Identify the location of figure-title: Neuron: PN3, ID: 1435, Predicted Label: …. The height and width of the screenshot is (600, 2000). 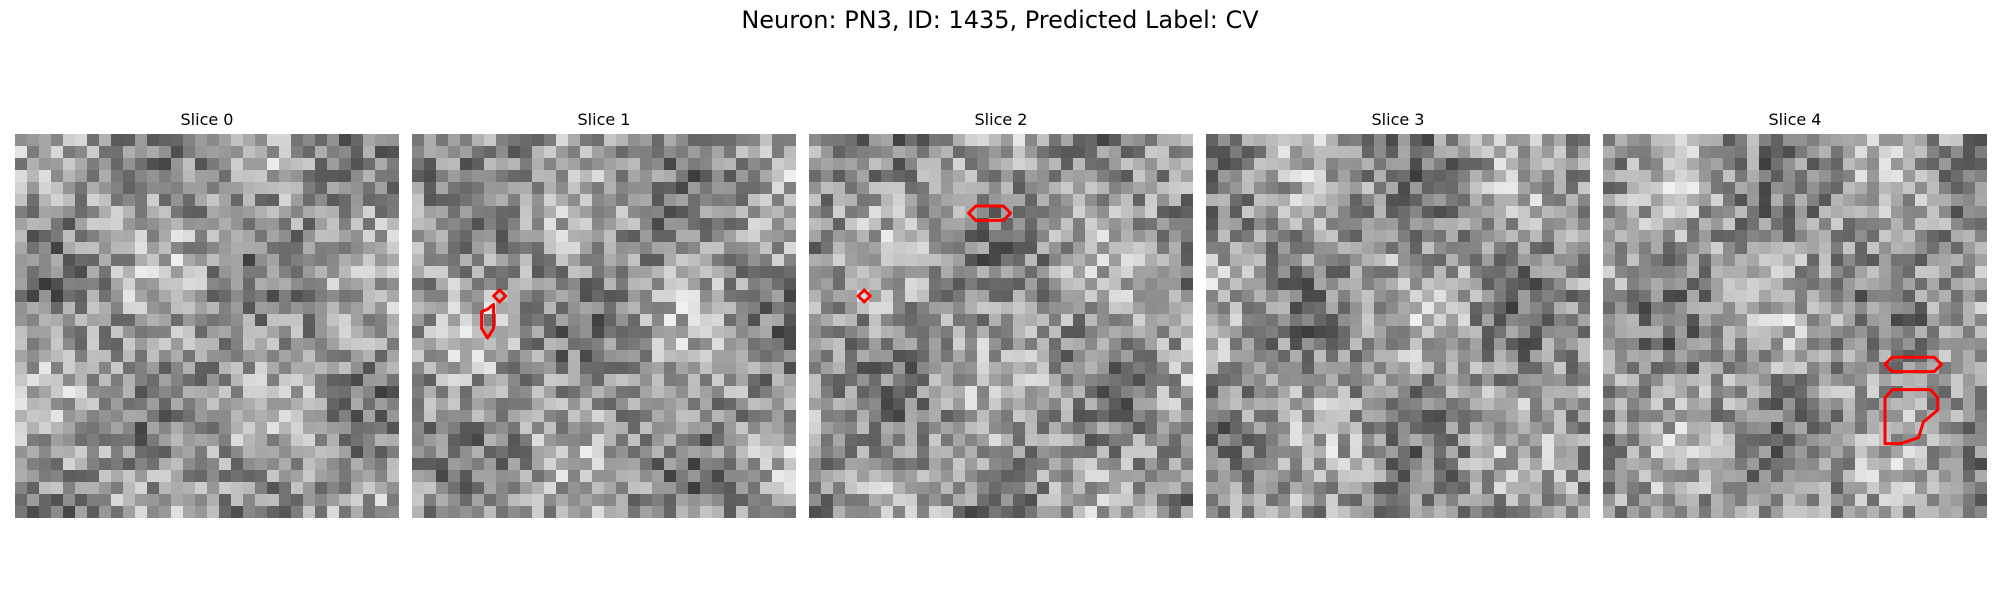
(1000, 20).